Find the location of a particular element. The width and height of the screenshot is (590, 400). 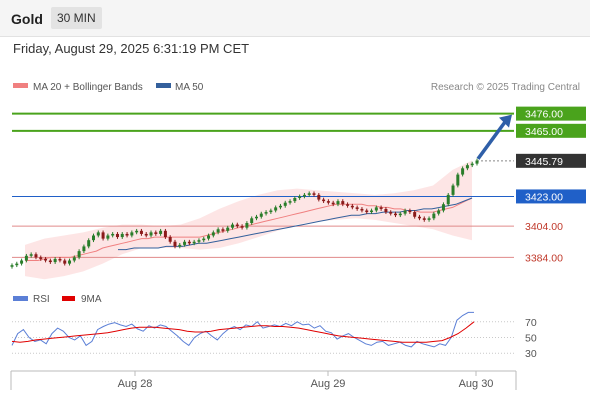

level-label: 3404.00 is located at coordinates (544, 227).